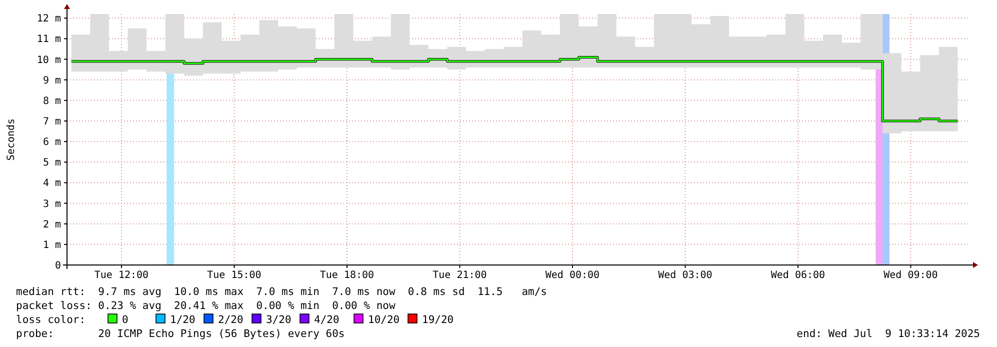  Describe the element at coordinates (888, 334) in the screenshot. I see `text: end: Wed Jul 9 10:33:14 2025` at that location.